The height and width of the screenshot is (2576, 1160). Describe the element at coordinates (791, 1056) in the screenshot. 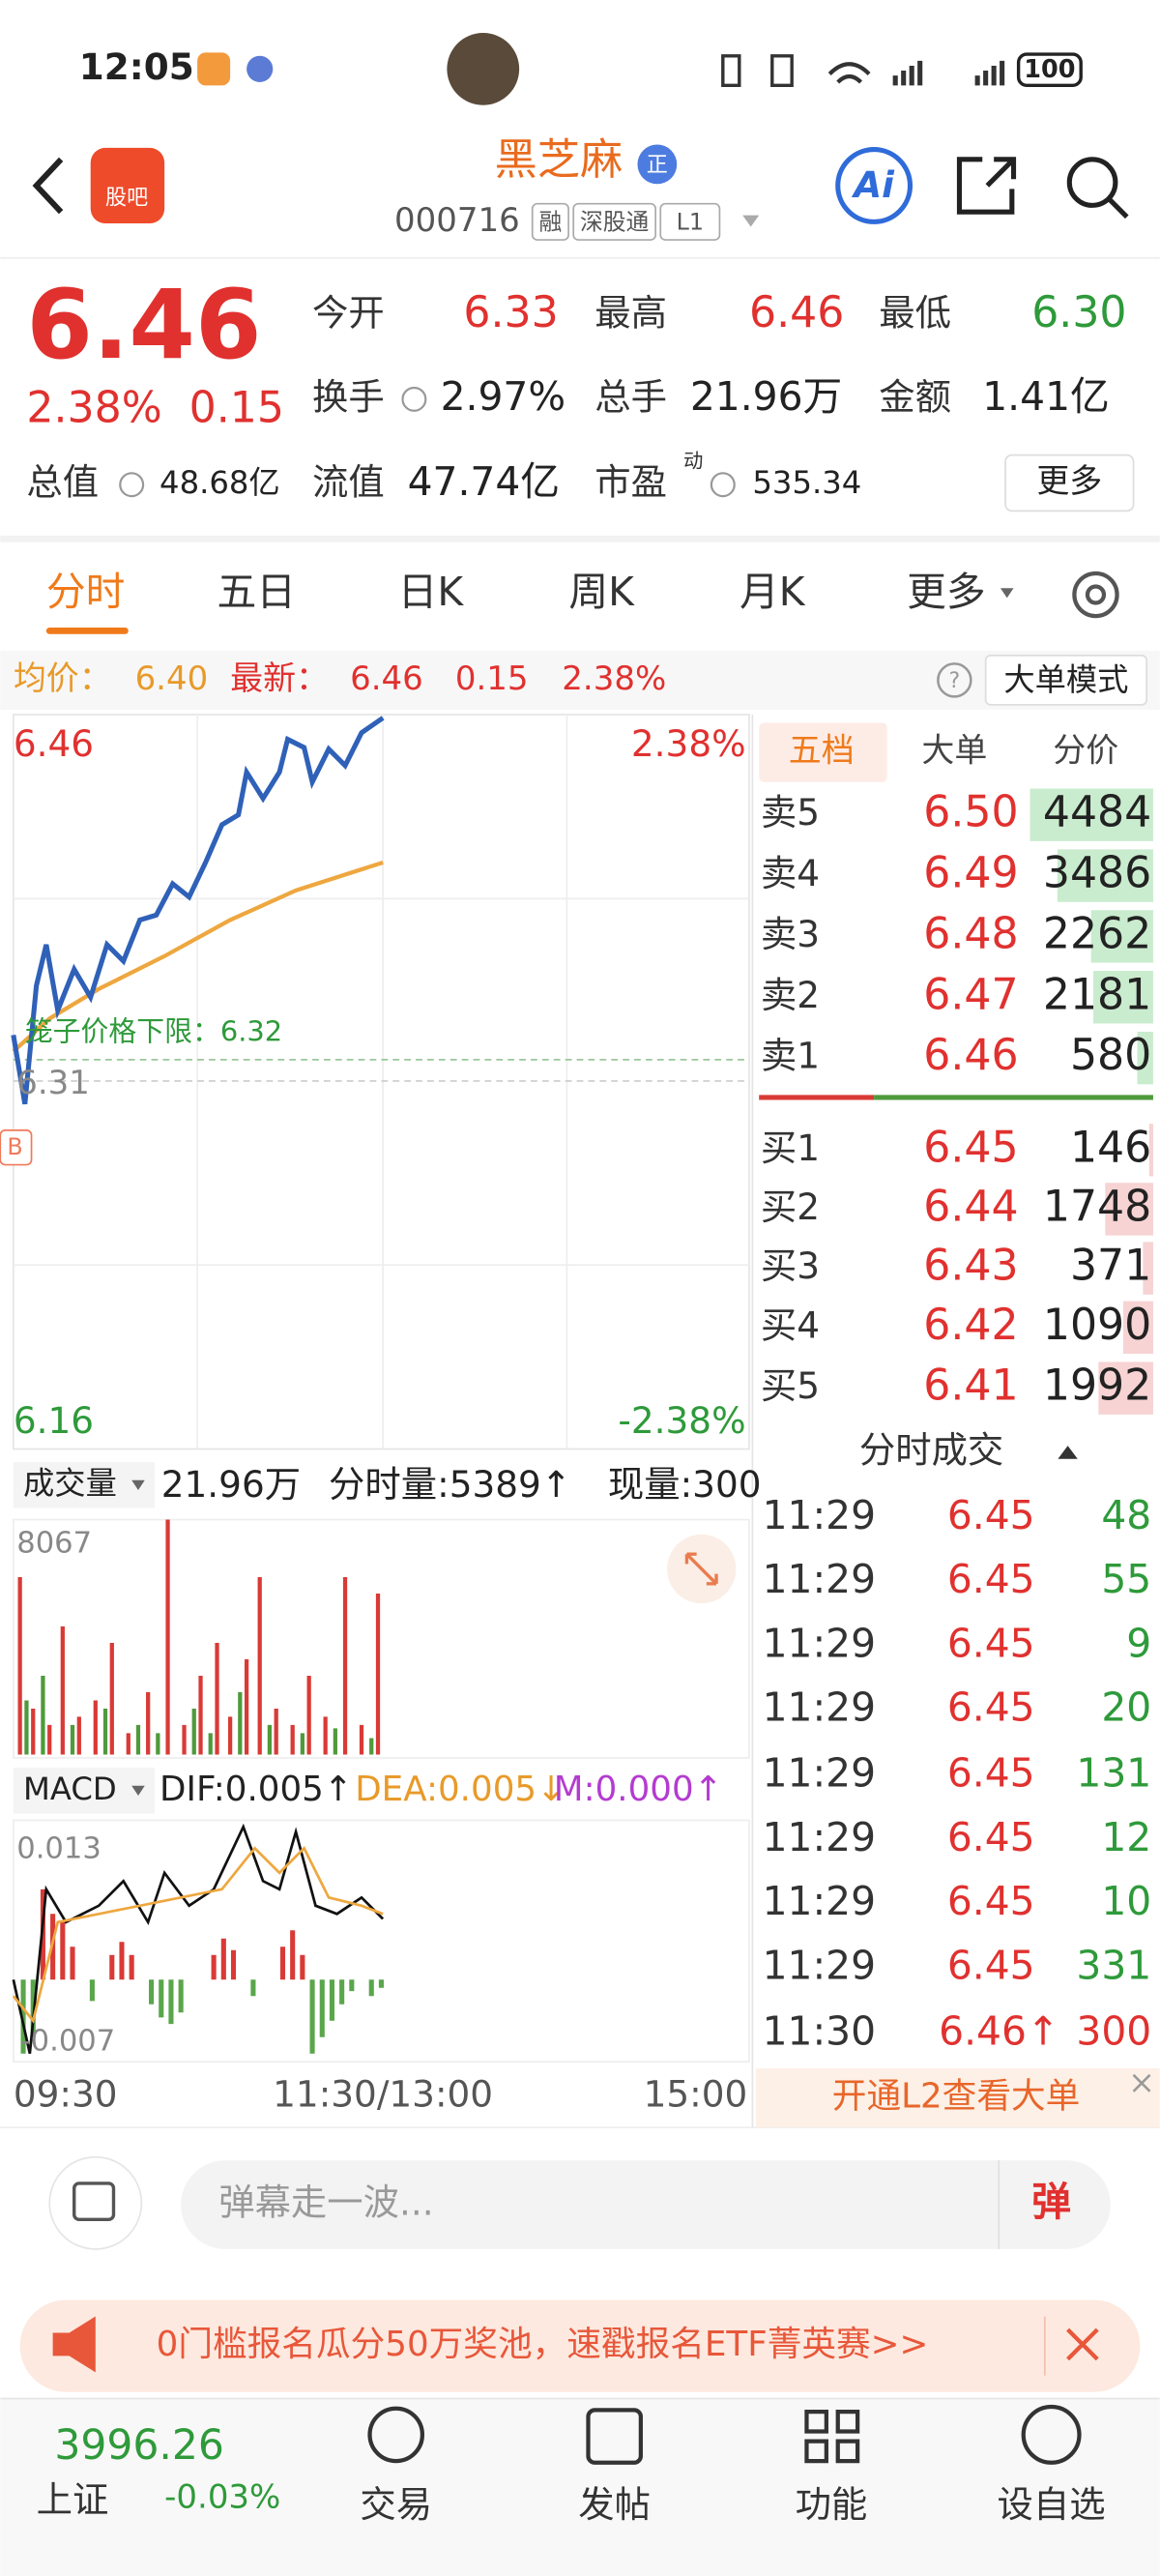

I see `book-label: 卖1` at that location.